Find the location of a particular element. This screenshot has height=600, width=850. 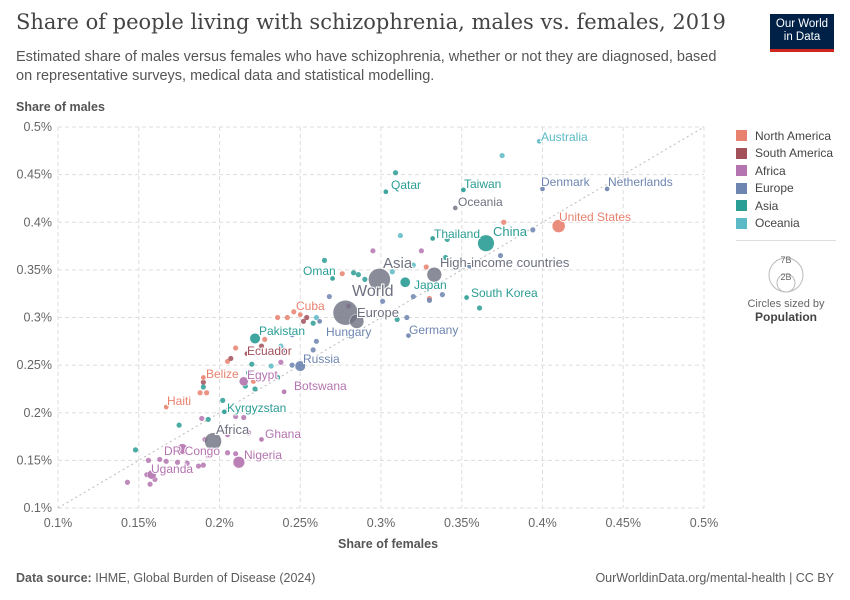

data-point-china is located at coordinates (486, 243).